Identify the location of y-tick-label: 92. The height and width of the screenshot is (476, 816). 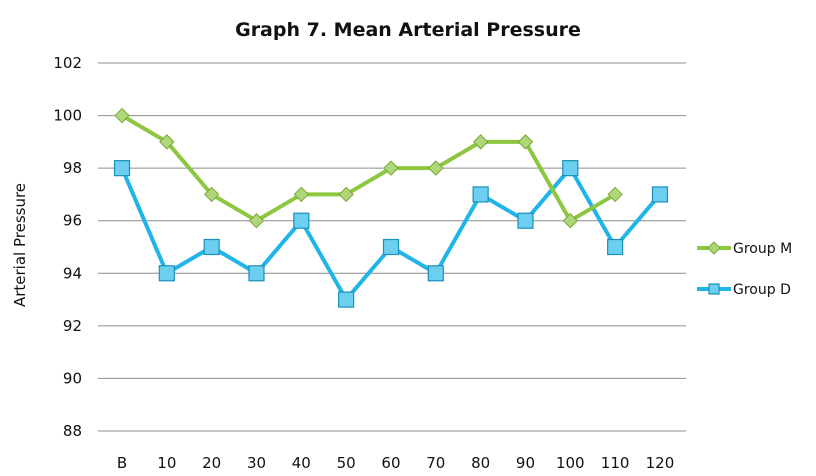
(72, 326).